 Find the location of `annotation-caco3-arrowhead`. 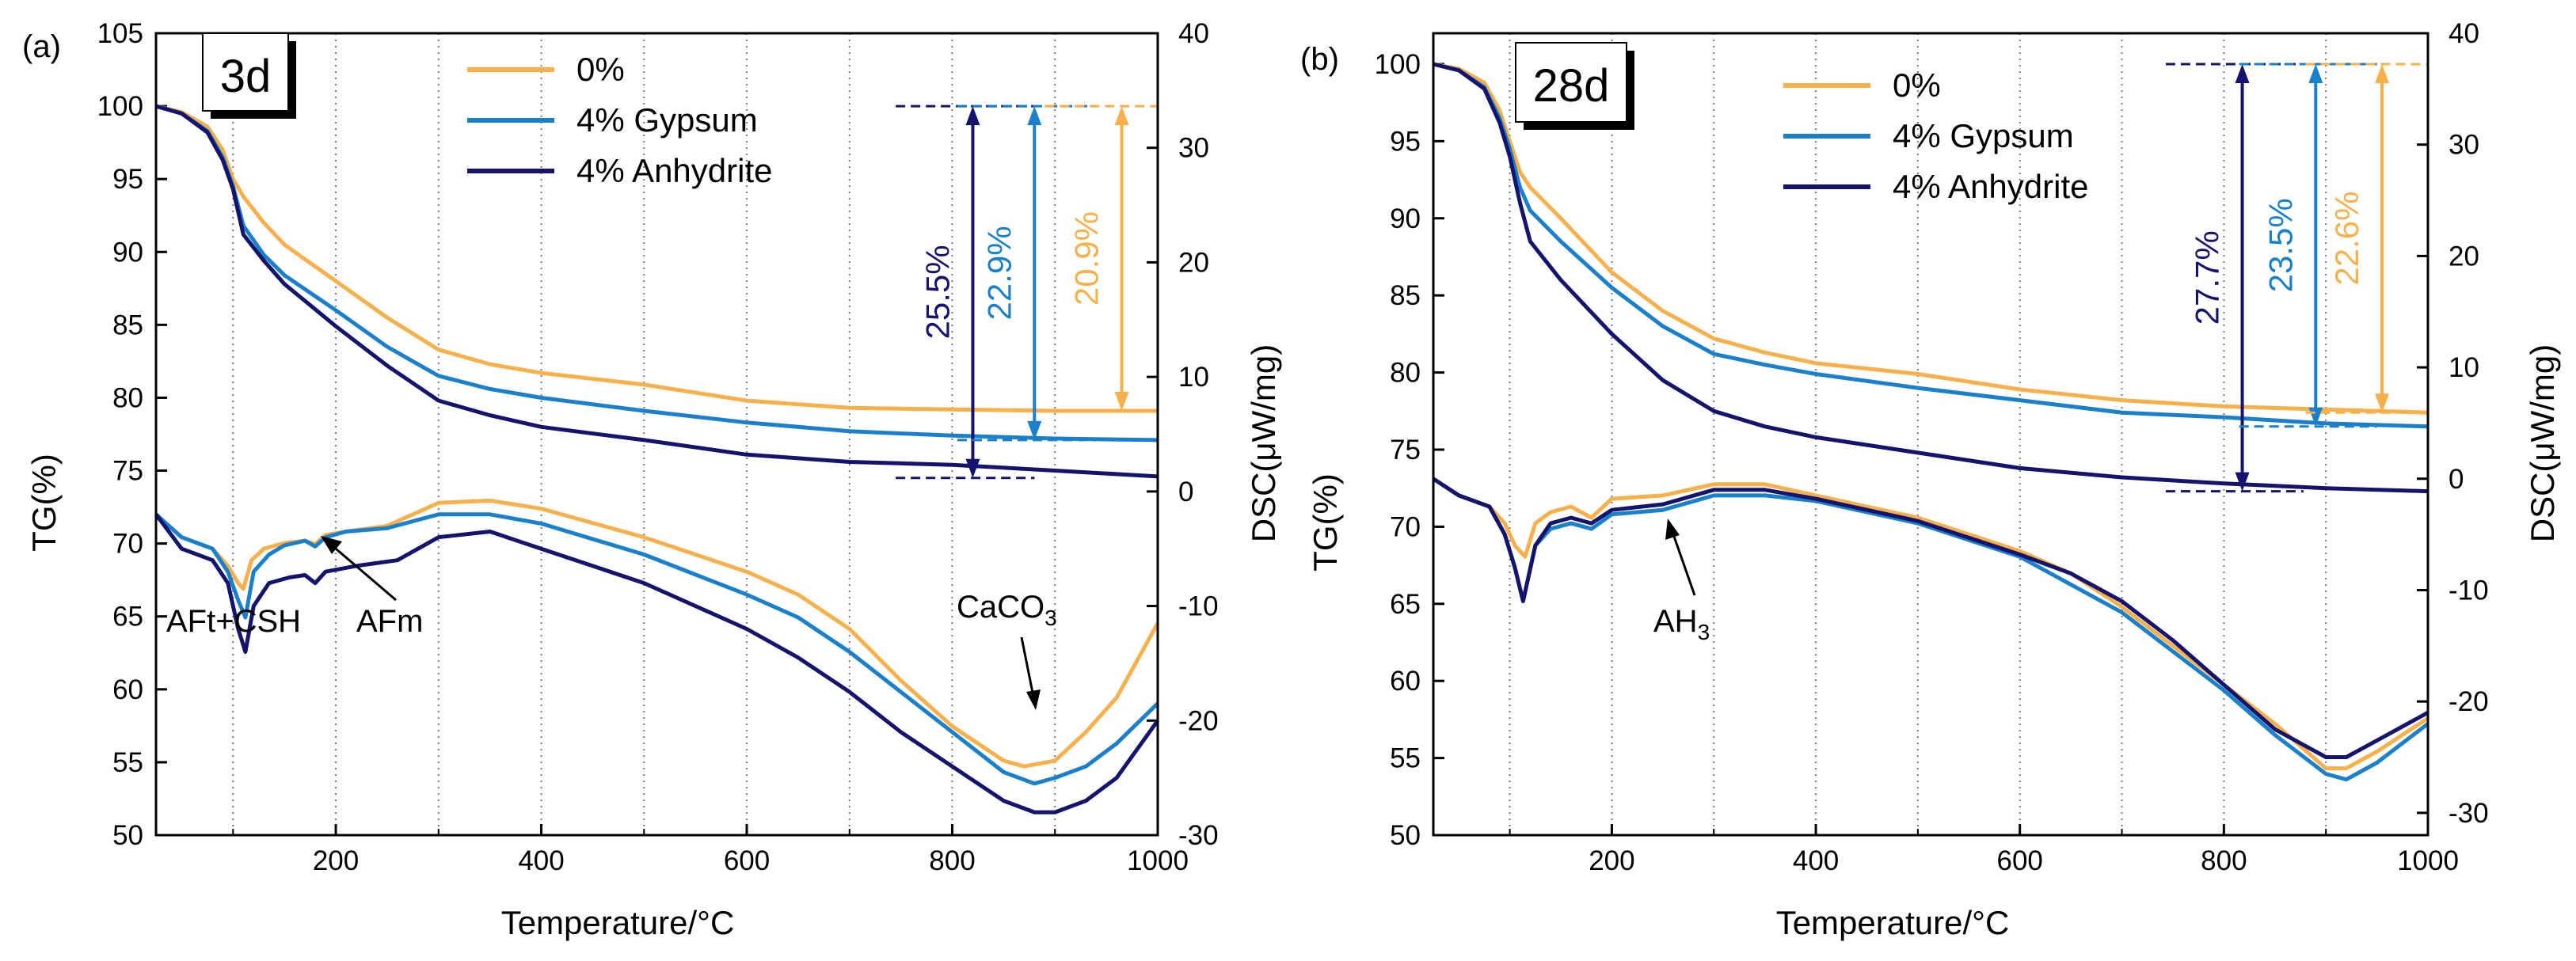

annotation-caco3-arrowhead is located at coordinates (1033, 700).